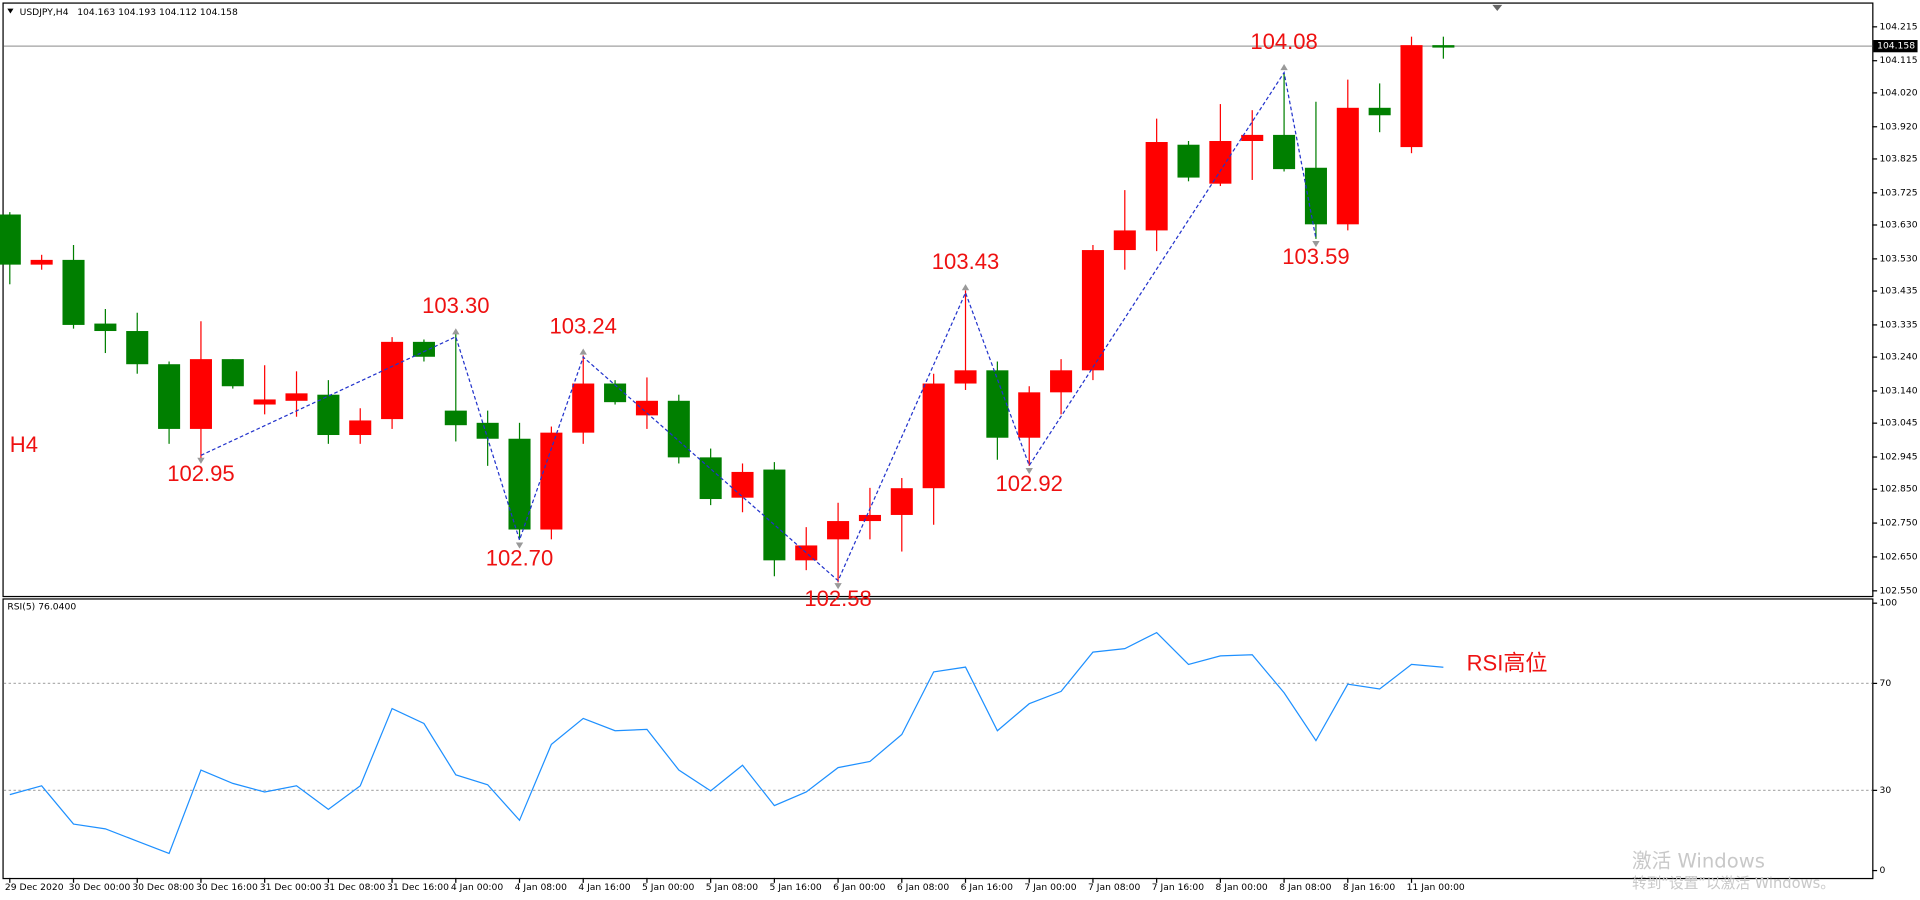 Image resolution: width=1920 pixels, height=900 pixels. What do you see at coordinates (1050, 887) in the screenshot?
I see `x-tick-label: 7 Jan 00:00` at bounding box center [1050, 887].